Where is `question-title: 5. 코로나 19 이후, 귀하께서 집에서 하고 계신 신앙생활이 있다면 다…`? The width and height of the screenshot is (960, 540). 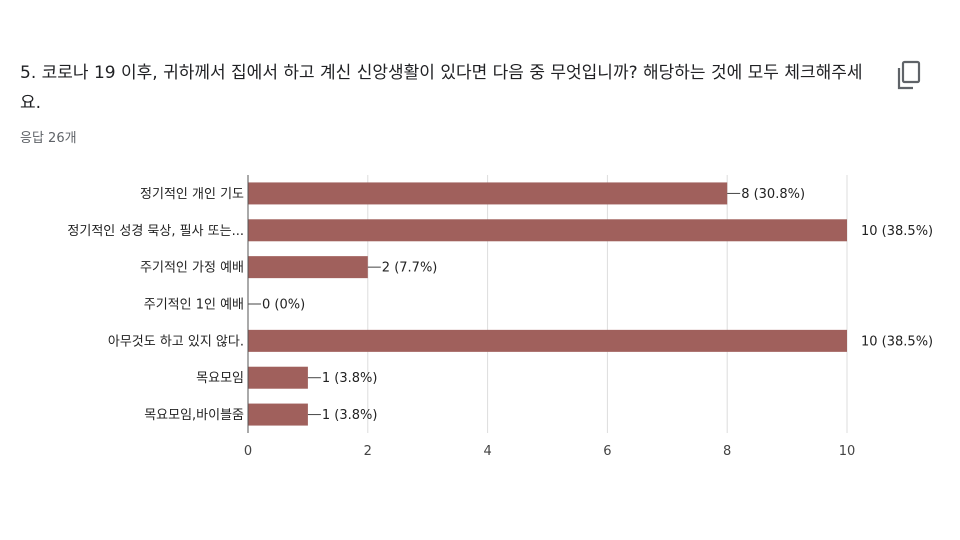 question-title: 5. 코로나 19 이후, 귀하께서 집에서 하고 계신 신앙생활이 있다면 다… is located at coordinates (441, 88).